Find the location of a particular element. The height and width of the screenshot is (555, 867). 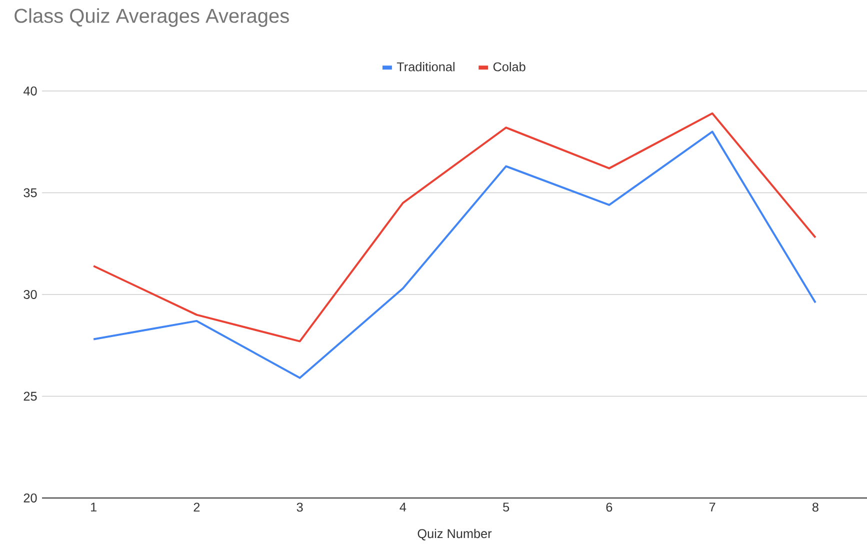

x-tick-label: 3 is located at coordinates (299, 507).